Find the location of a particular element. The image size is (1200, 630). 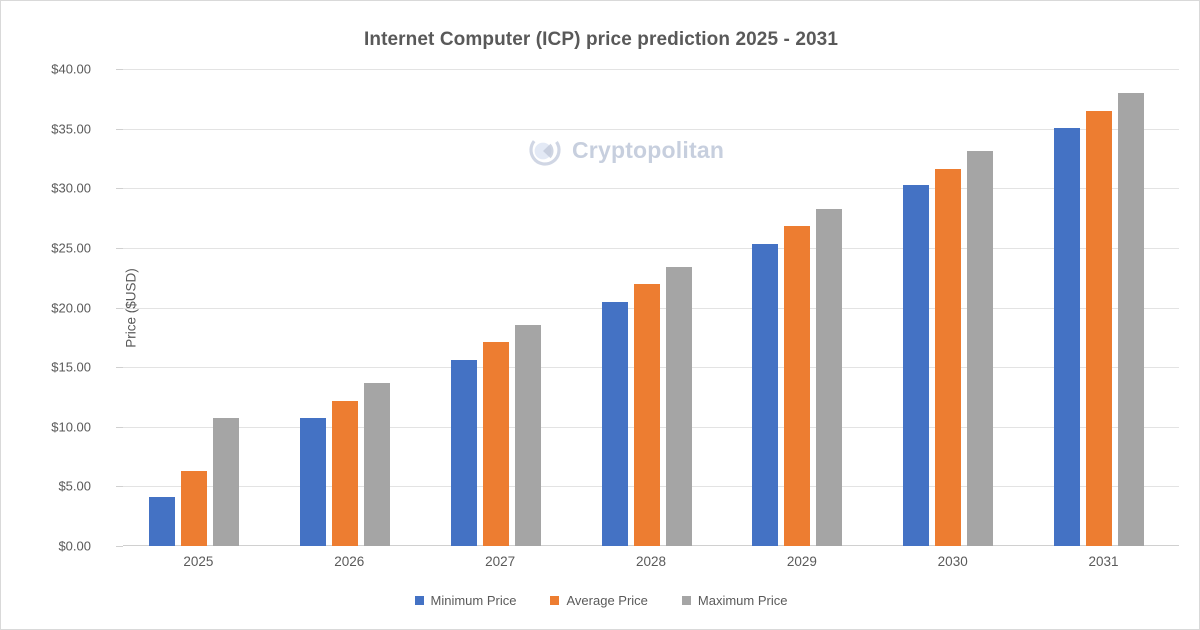

x-axis-tick-label: 2025 is located at coordinates (198, 561).